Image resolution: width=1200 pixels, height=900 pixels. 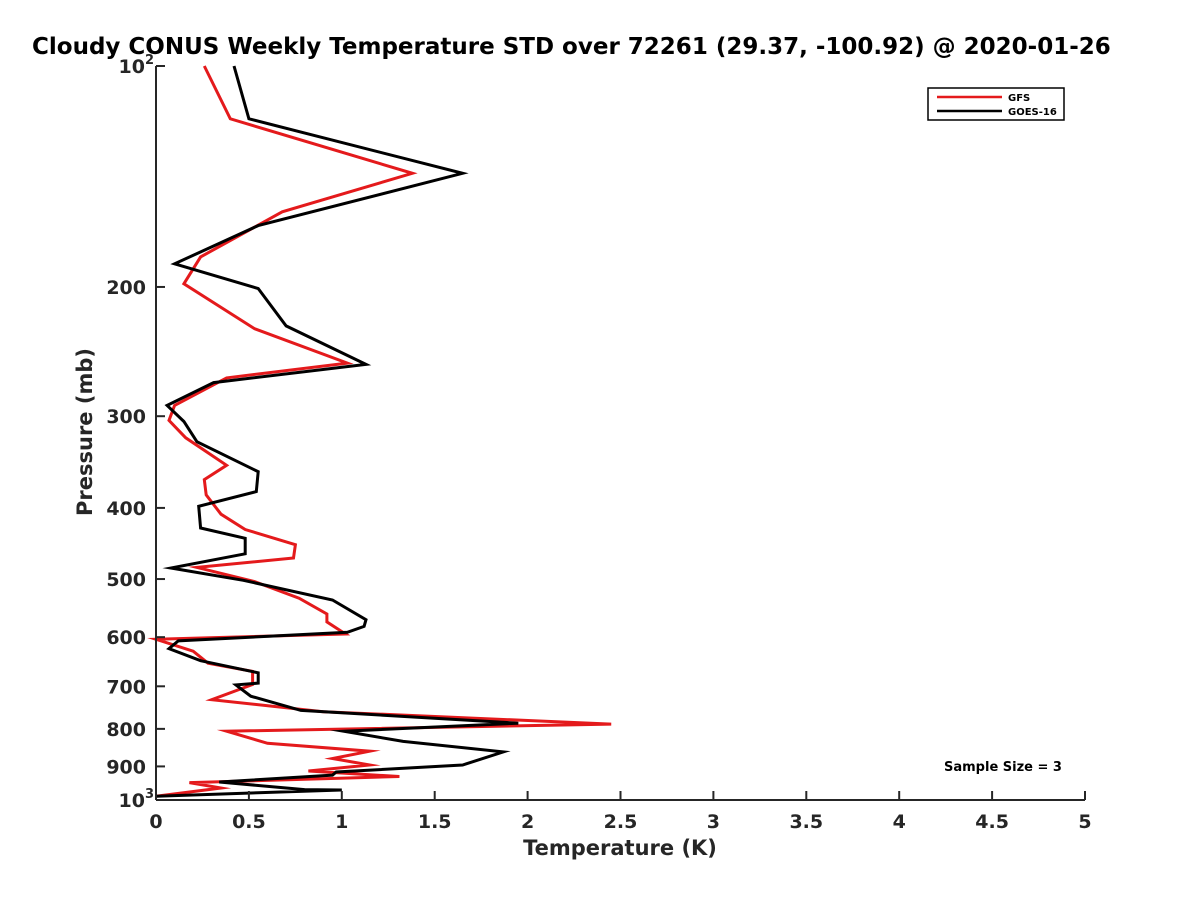 I want to click on legend: GFS GOES-16, so click(x=996, y=104).